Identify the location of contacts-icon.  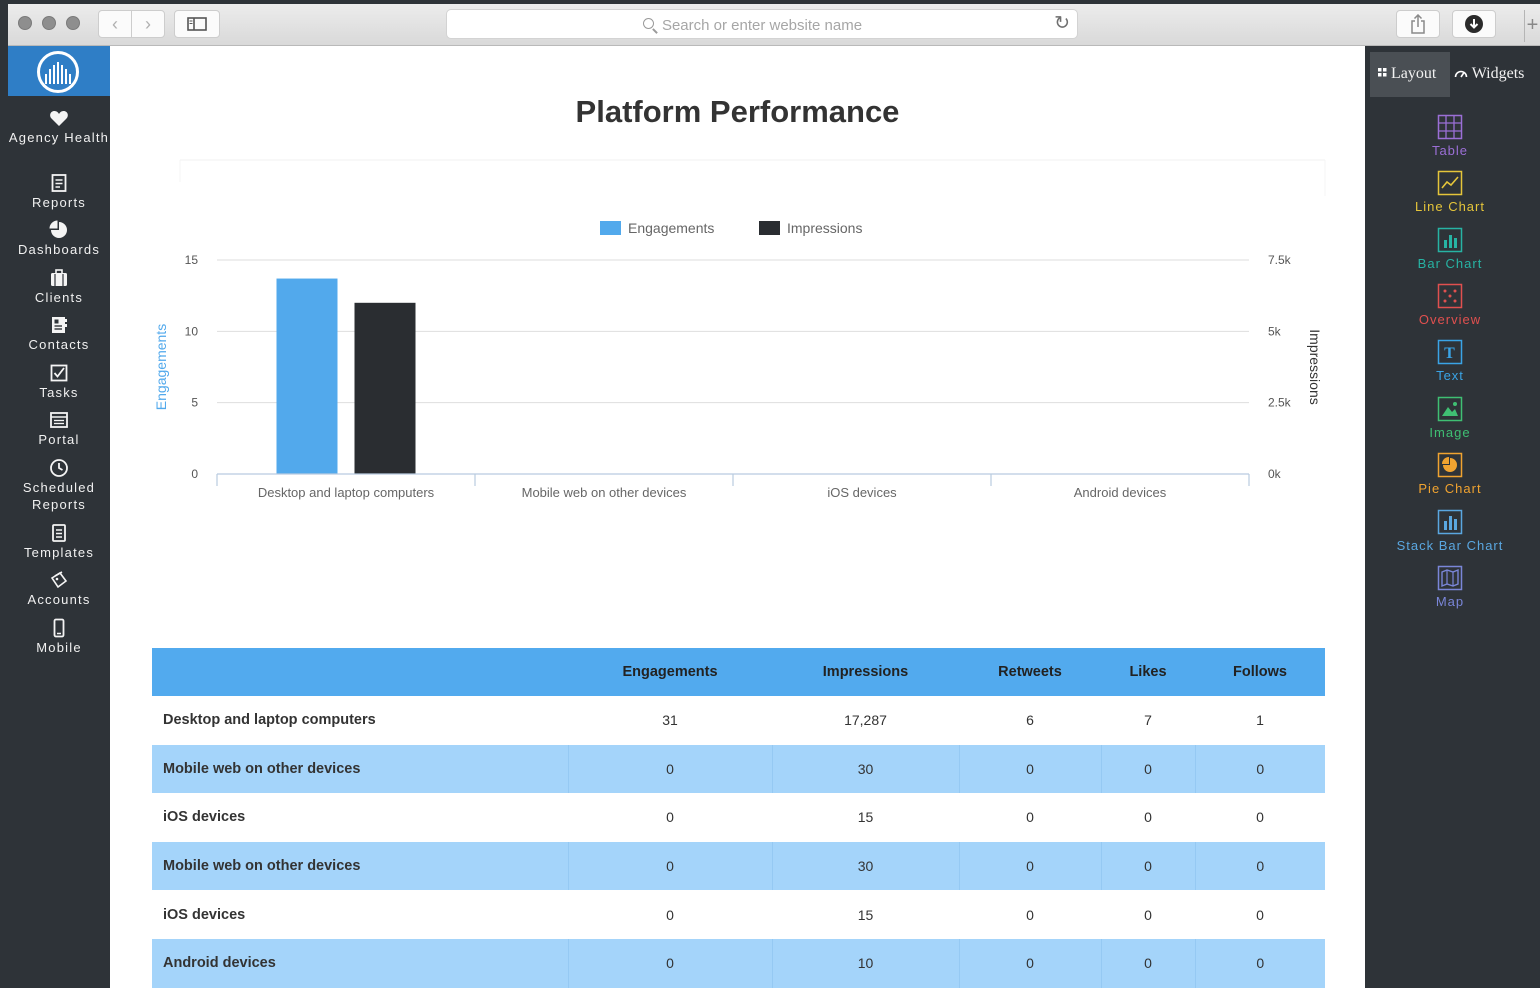
(59, 325).